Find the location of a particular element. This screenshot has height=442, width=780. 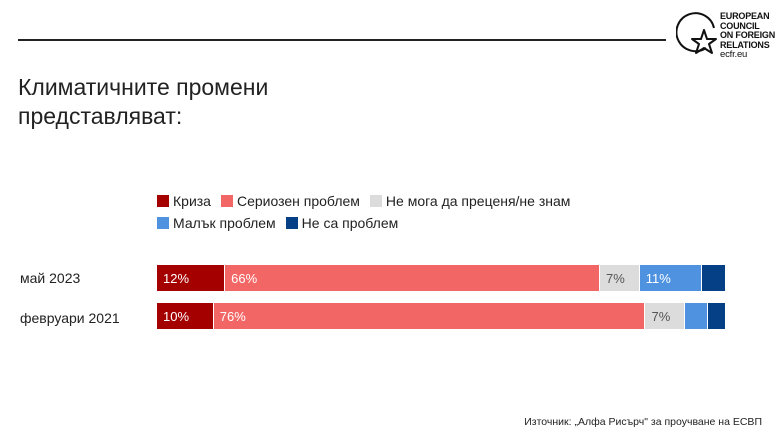

legend-label: Не мога да преценя/не знам is located at coordinates (478, 201).